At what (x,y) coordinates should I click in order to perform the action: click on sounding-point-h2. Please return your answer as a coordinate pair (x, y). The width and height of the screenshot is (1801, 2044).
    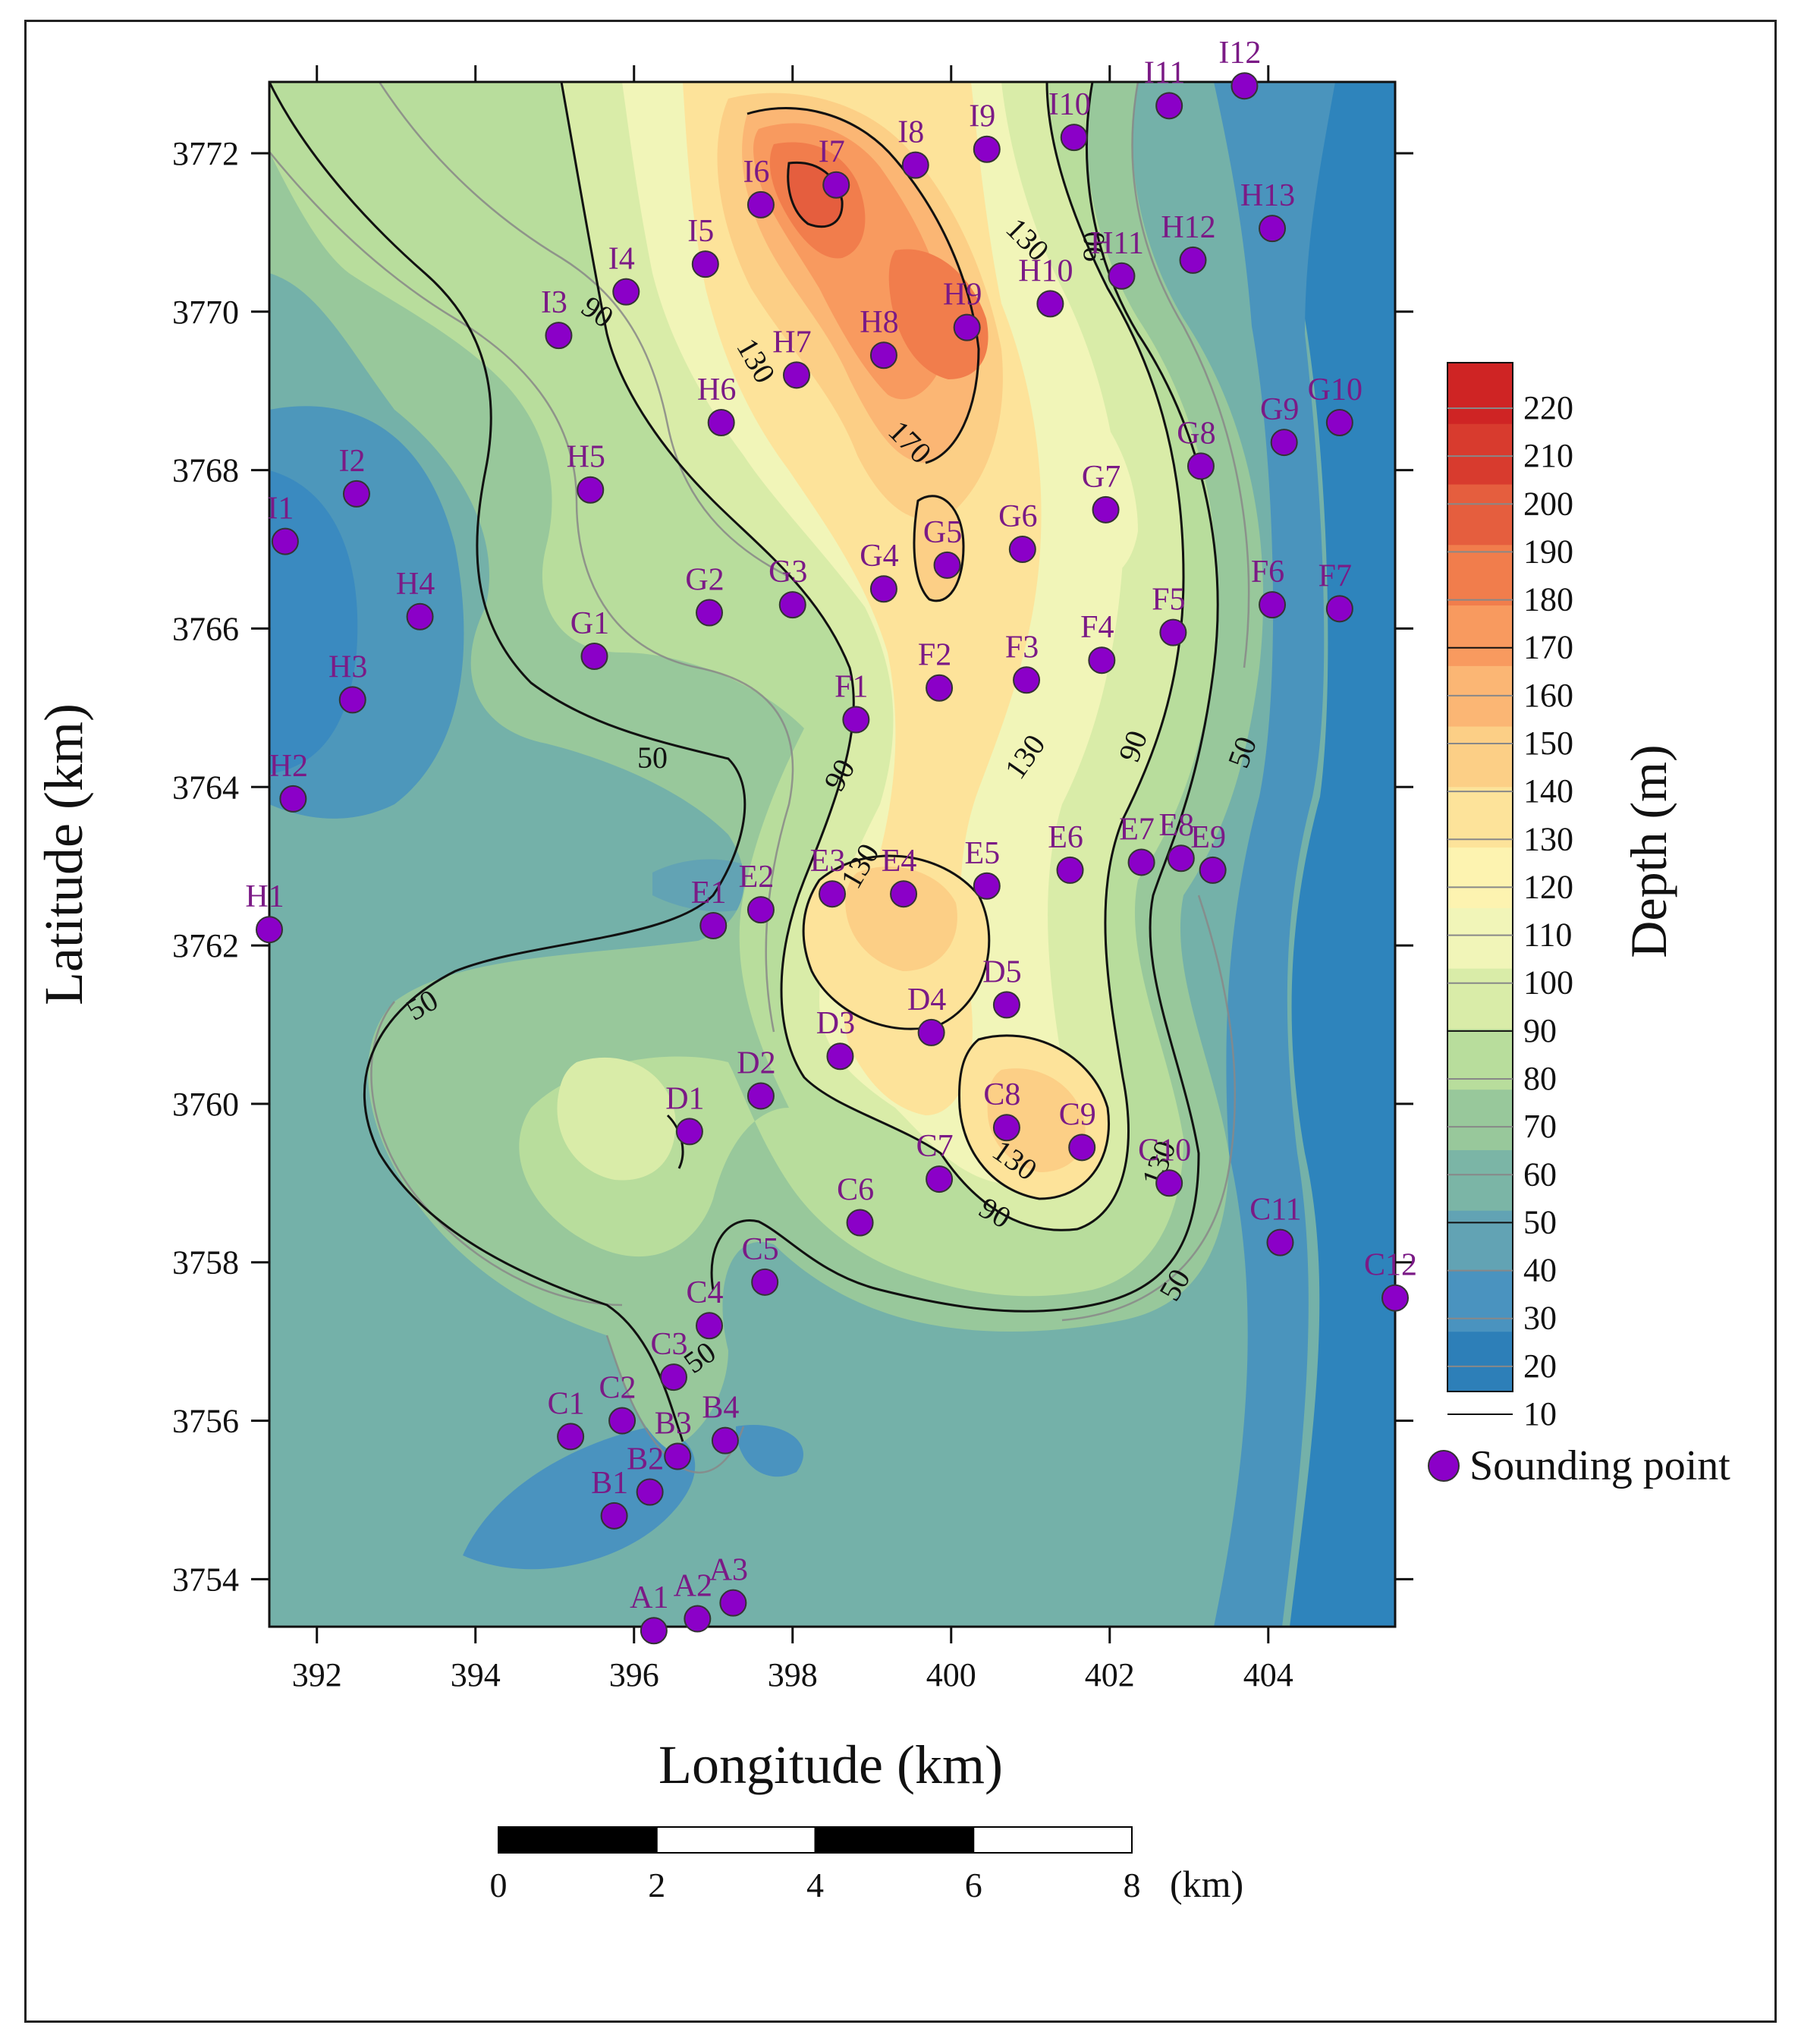
    Looking at the image, I should click on (293, 799).